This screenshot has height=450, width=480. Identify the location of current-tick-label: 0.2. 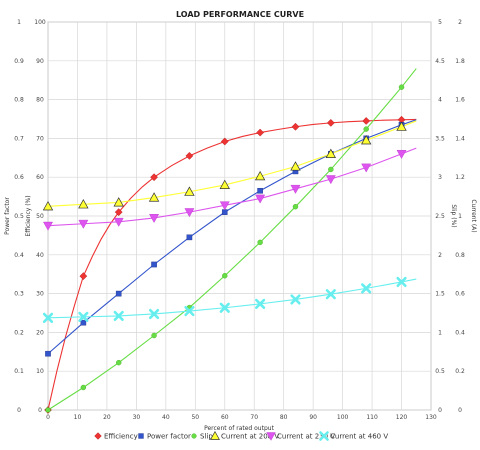
(460, 371).